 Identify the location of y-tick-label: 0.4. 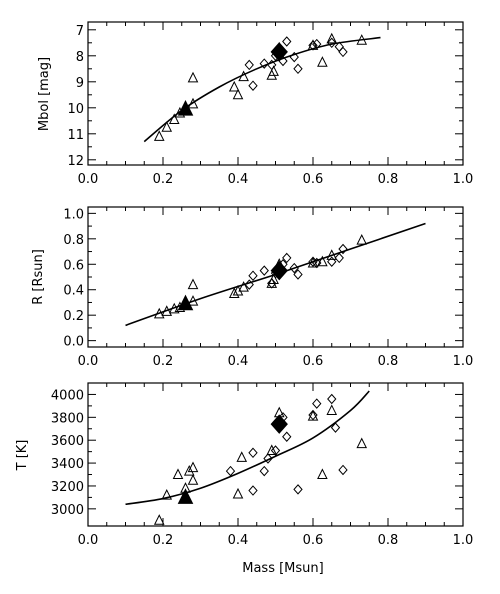
(73, 291).